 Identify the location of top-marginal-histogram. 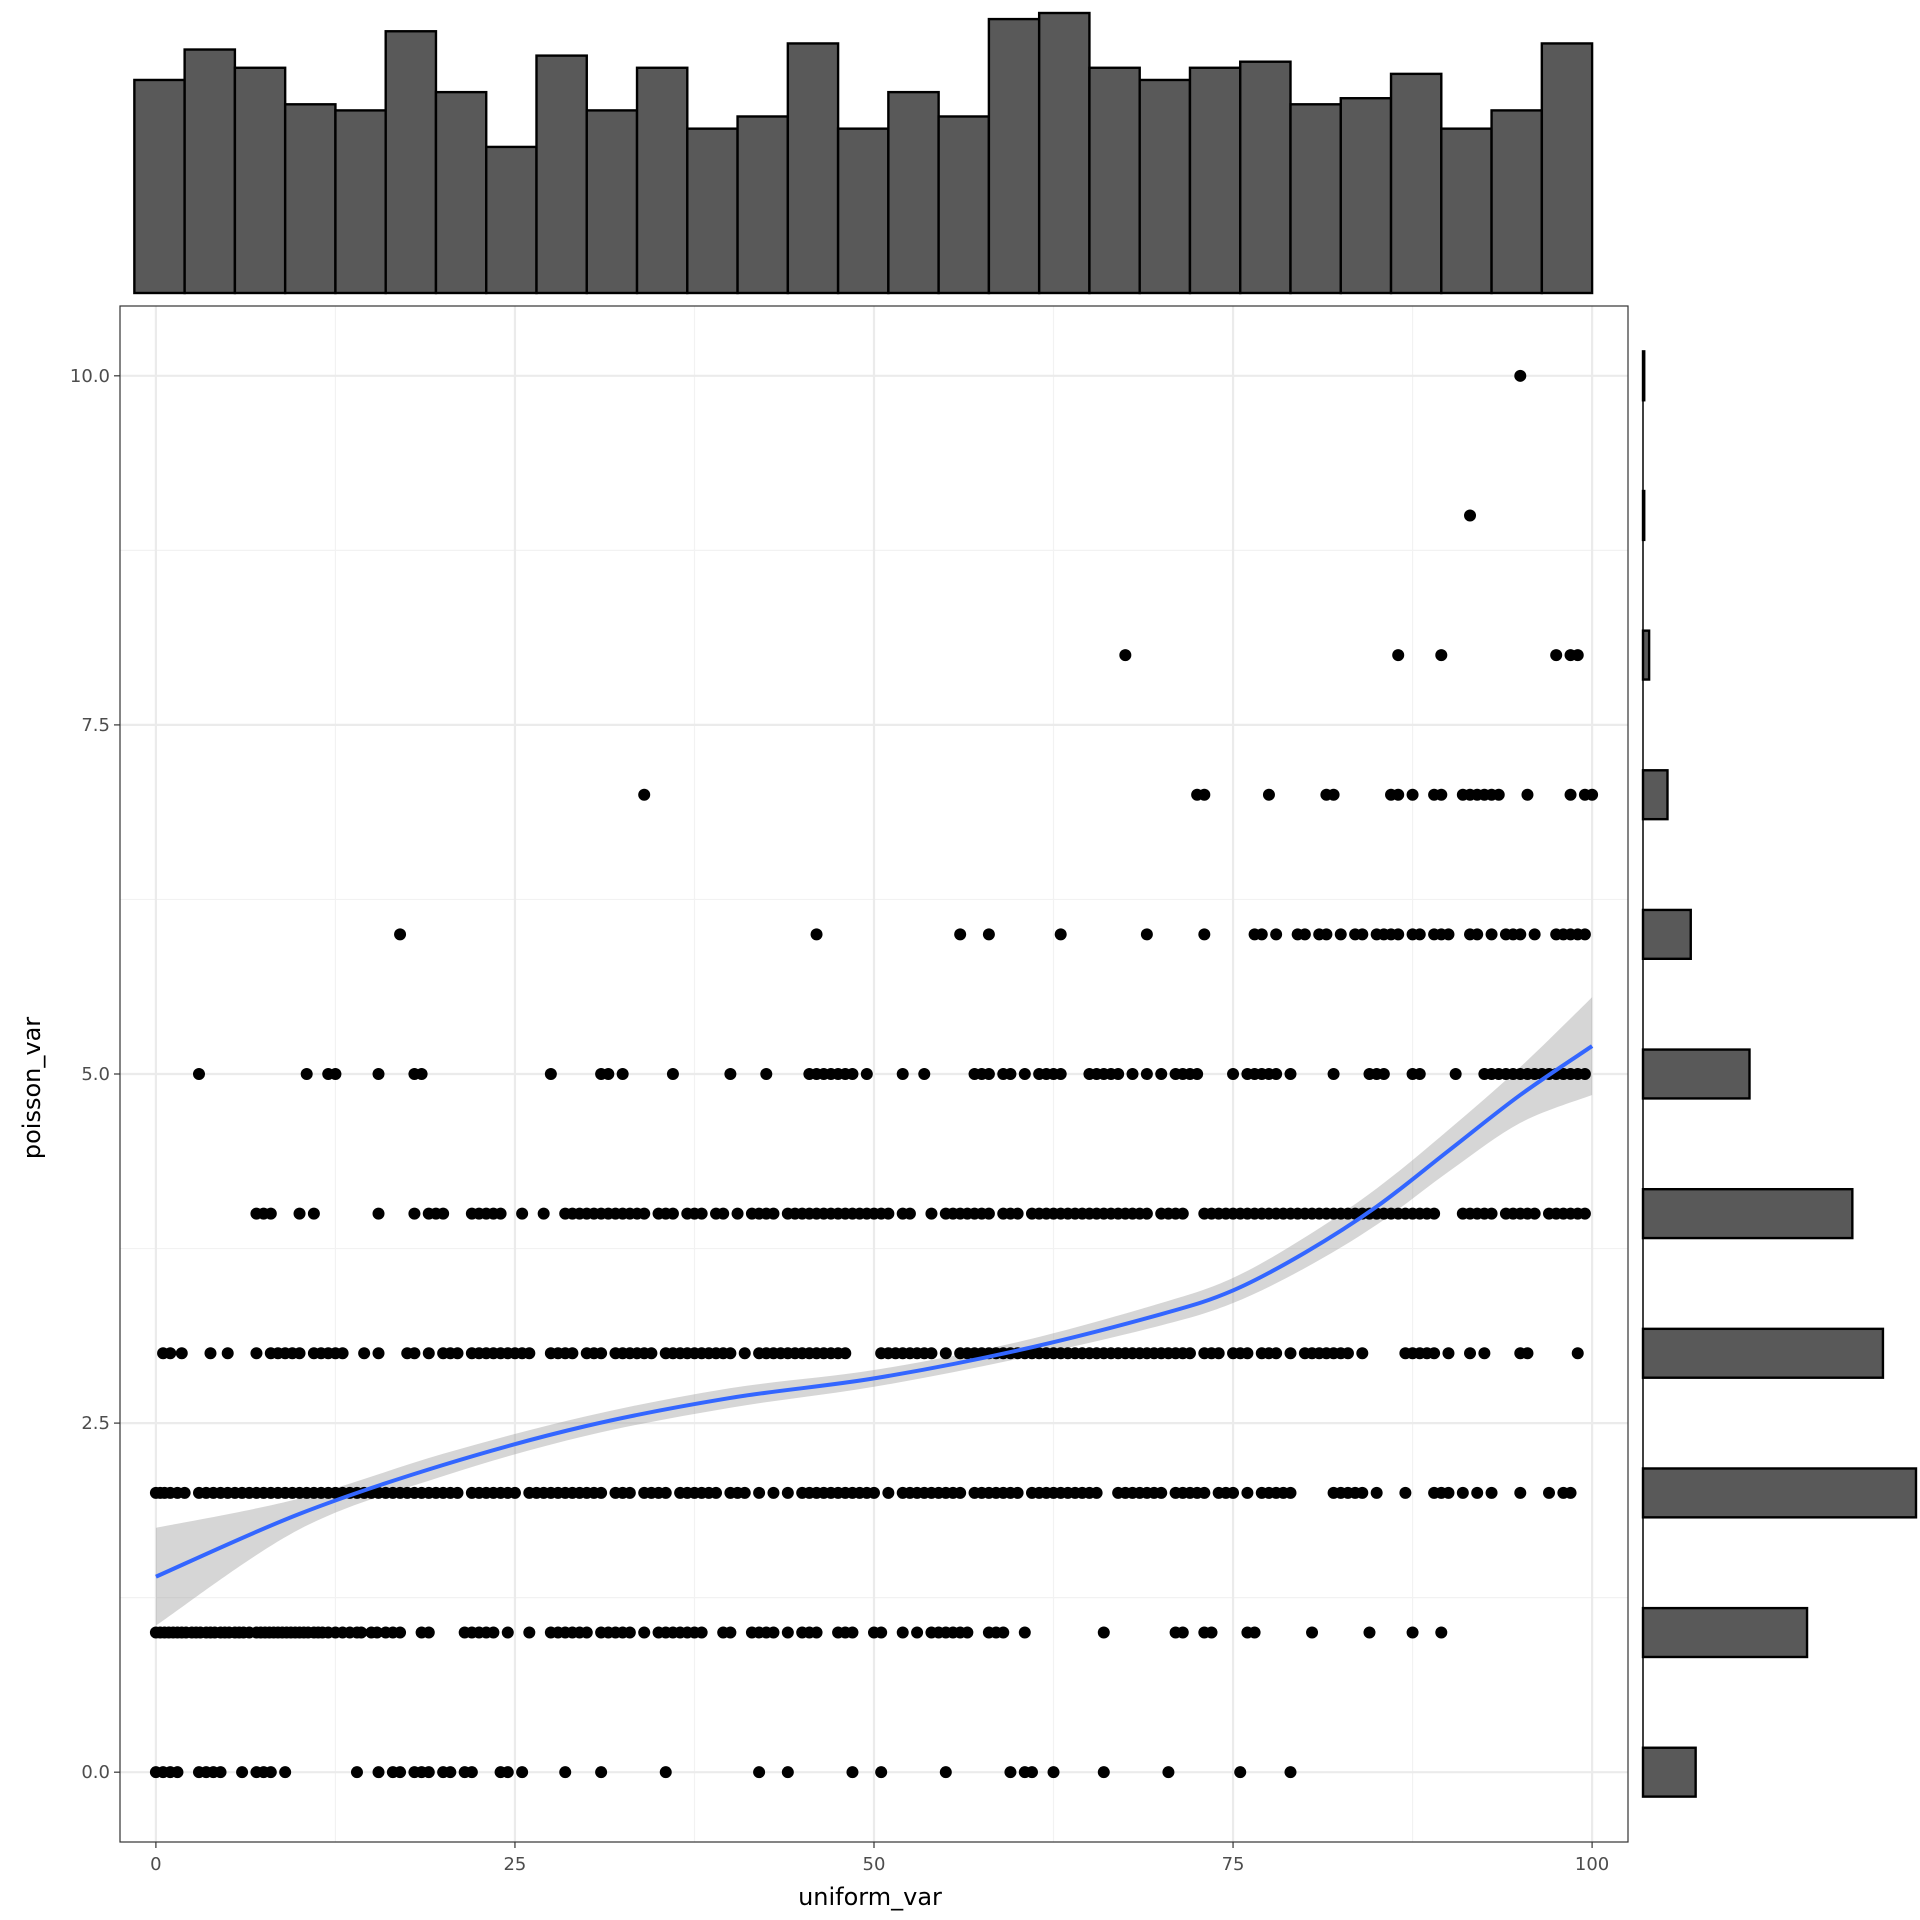
(863, 153).